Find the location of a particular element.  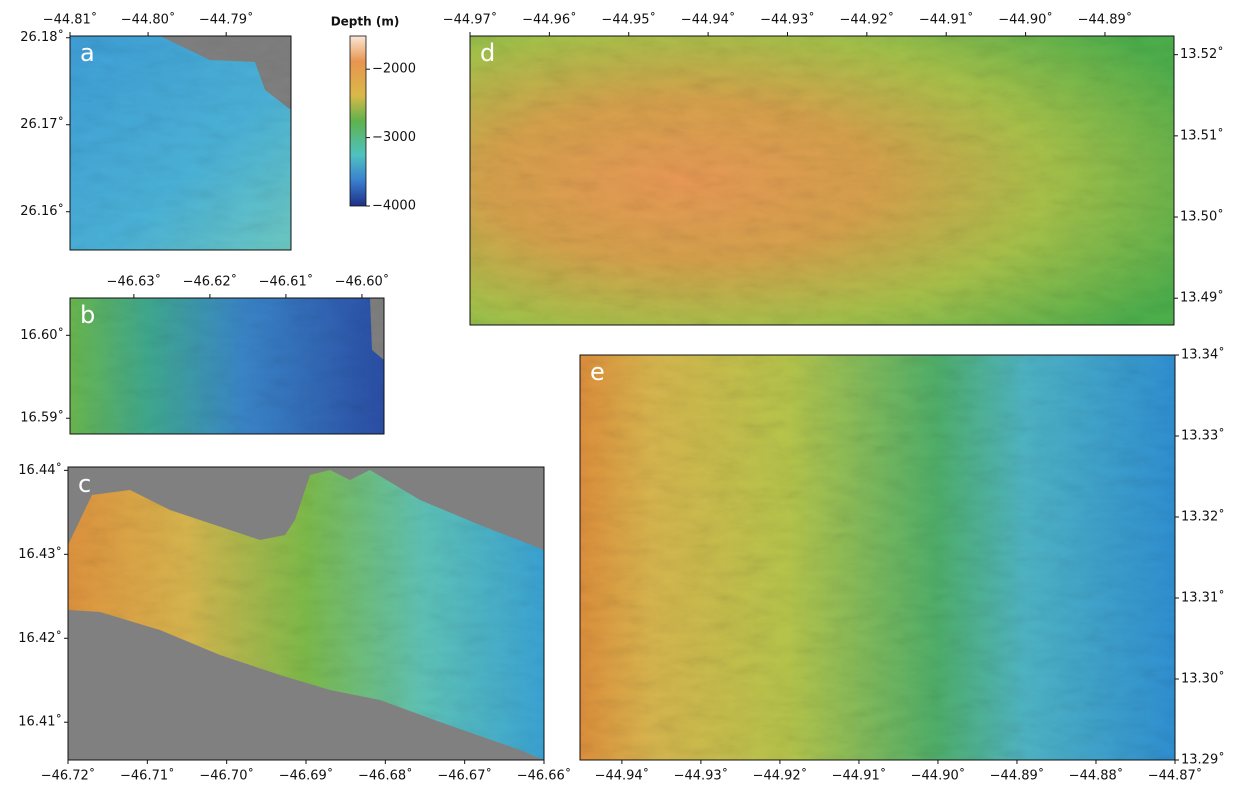

x-tick-label: −46.66˚ is located at coordinates (544, 776).